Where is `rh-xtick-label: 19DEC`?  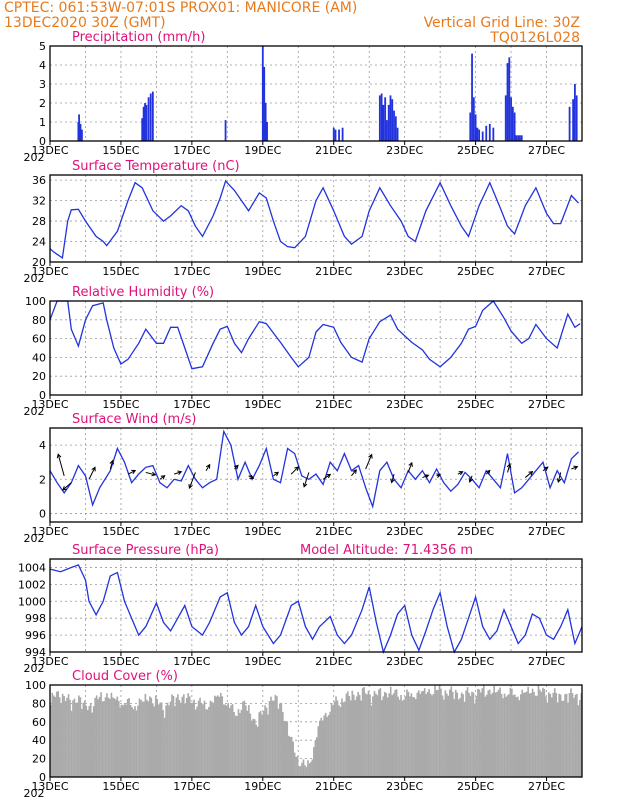 rh-xtick-label: 19DEC is located at coordinates (262, 404).